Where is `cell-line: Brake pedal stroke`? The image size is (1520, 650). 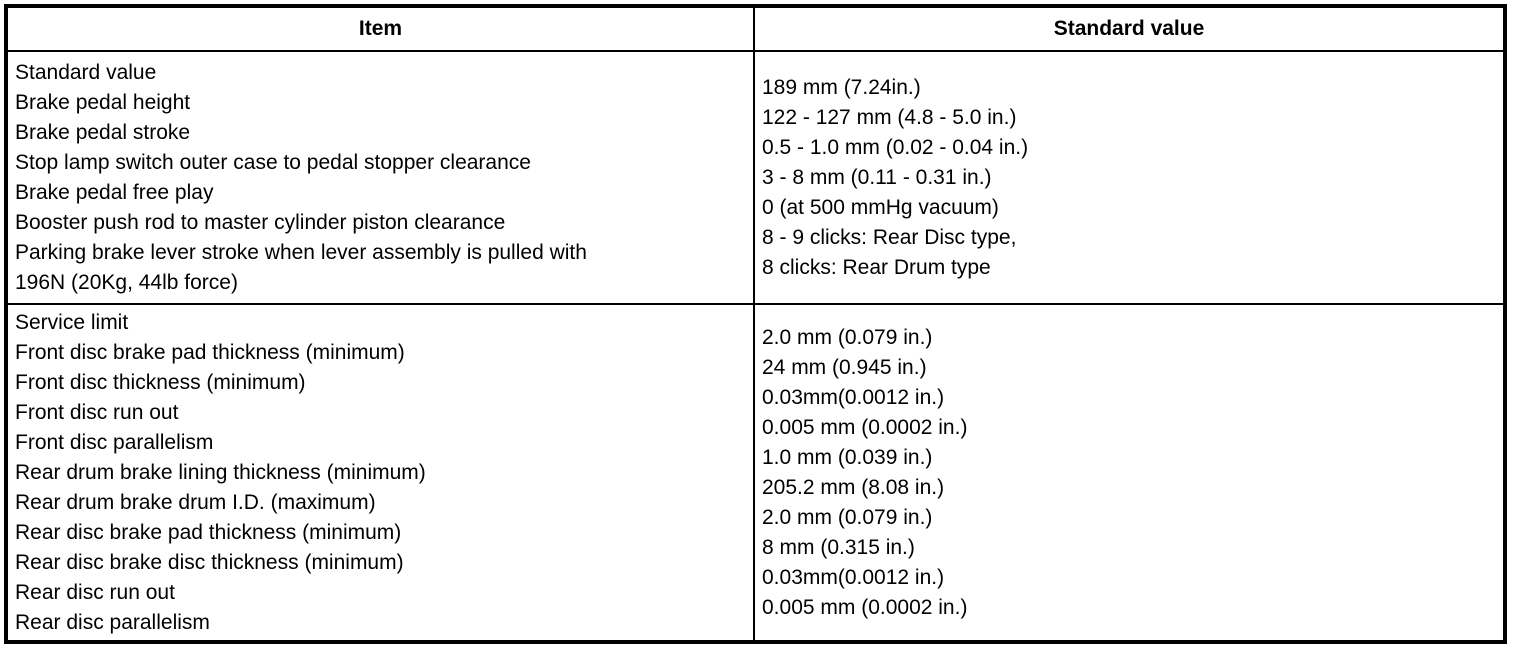
cell-line: Brake pedal stroke is located at coordinates (103, 132).